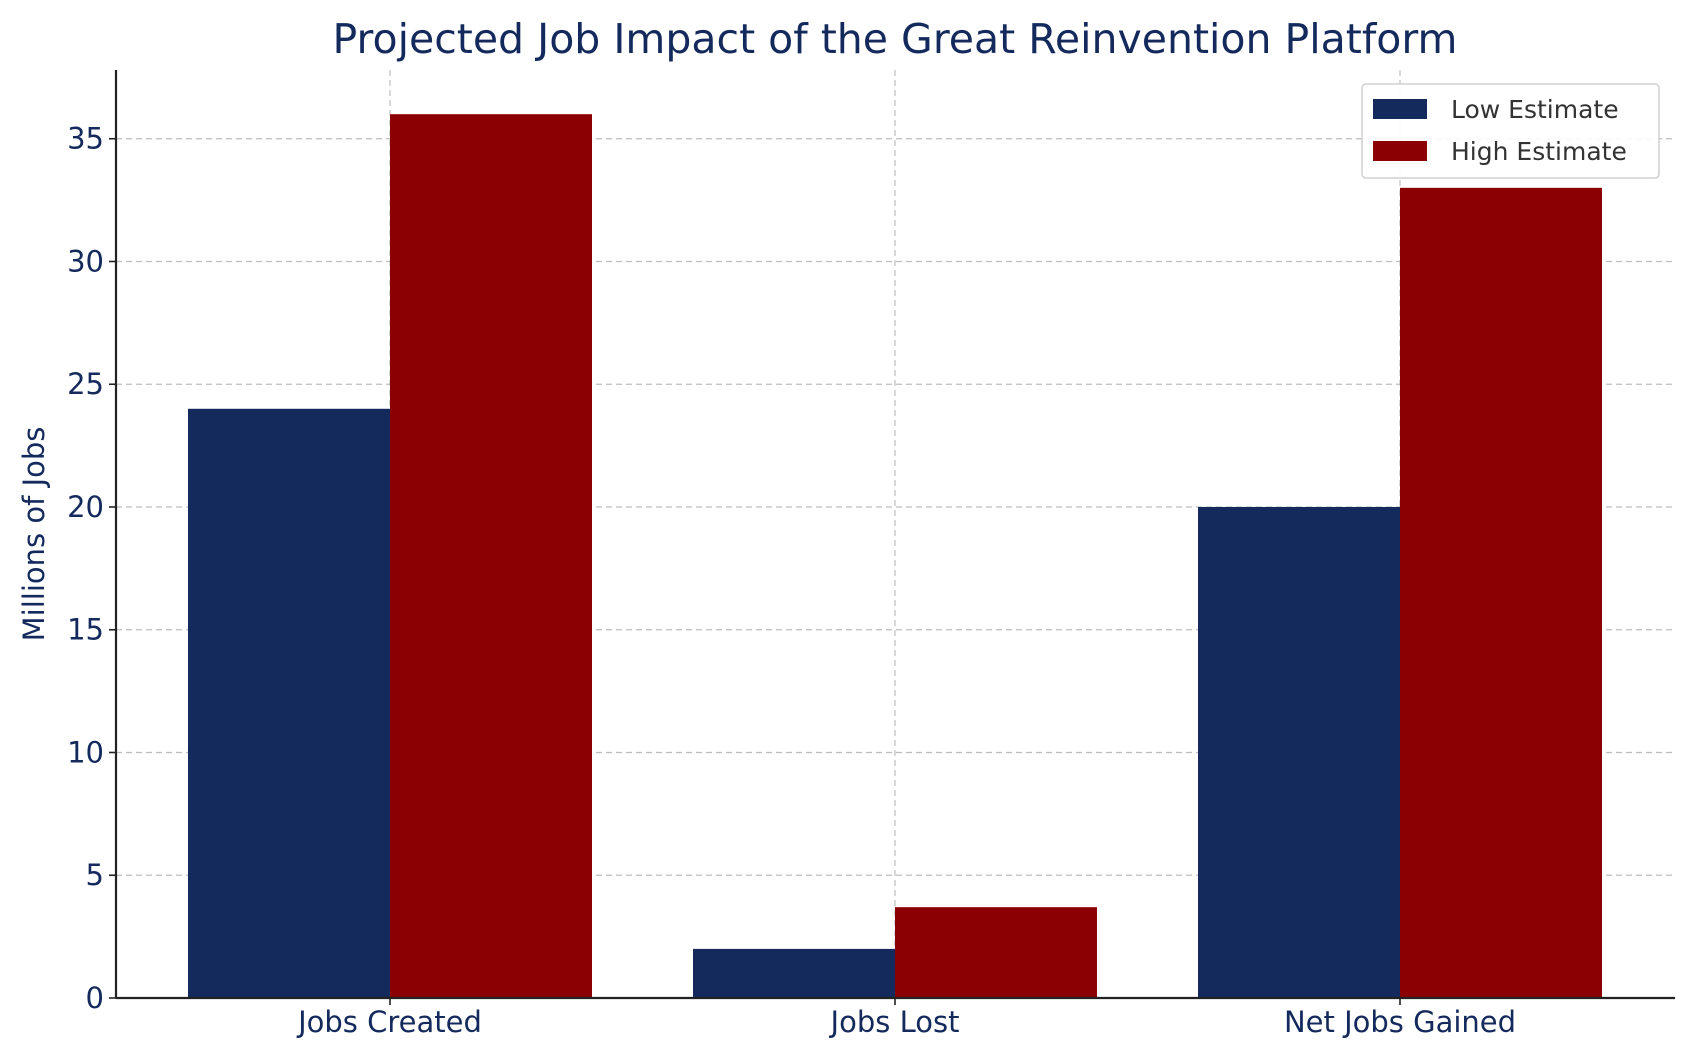 The height and width of the screenshot is (1057, 1686). I want to click on y-ticks: 0 5 10 15 20 25 30 35, so click(91, 568).